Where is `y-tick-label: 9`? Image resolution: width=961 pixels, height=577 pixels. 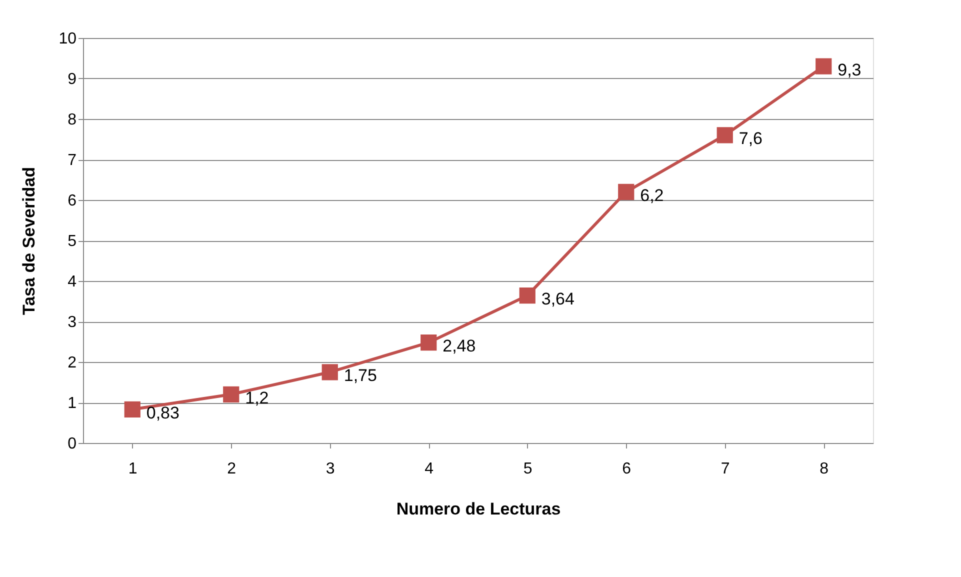 y-tick-label: 9 is located at coordinates (72, 79).